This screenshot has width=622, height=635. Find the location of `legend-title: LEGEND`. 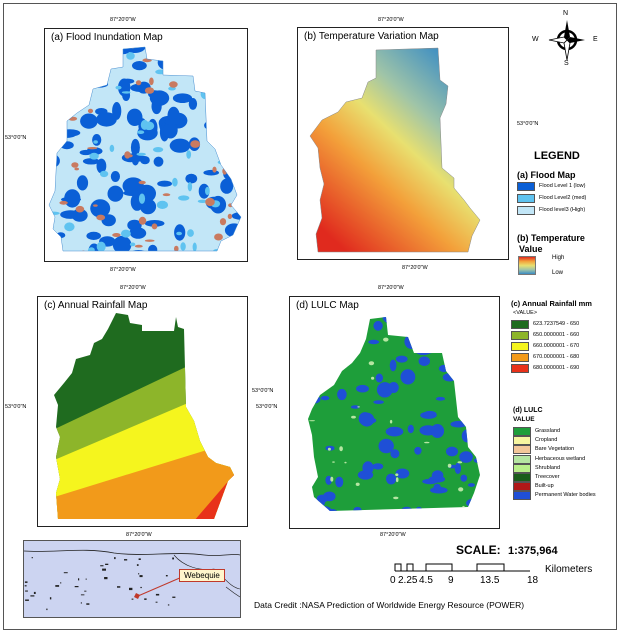

legend-title: LEGEND is located at coordinates (557, 156).